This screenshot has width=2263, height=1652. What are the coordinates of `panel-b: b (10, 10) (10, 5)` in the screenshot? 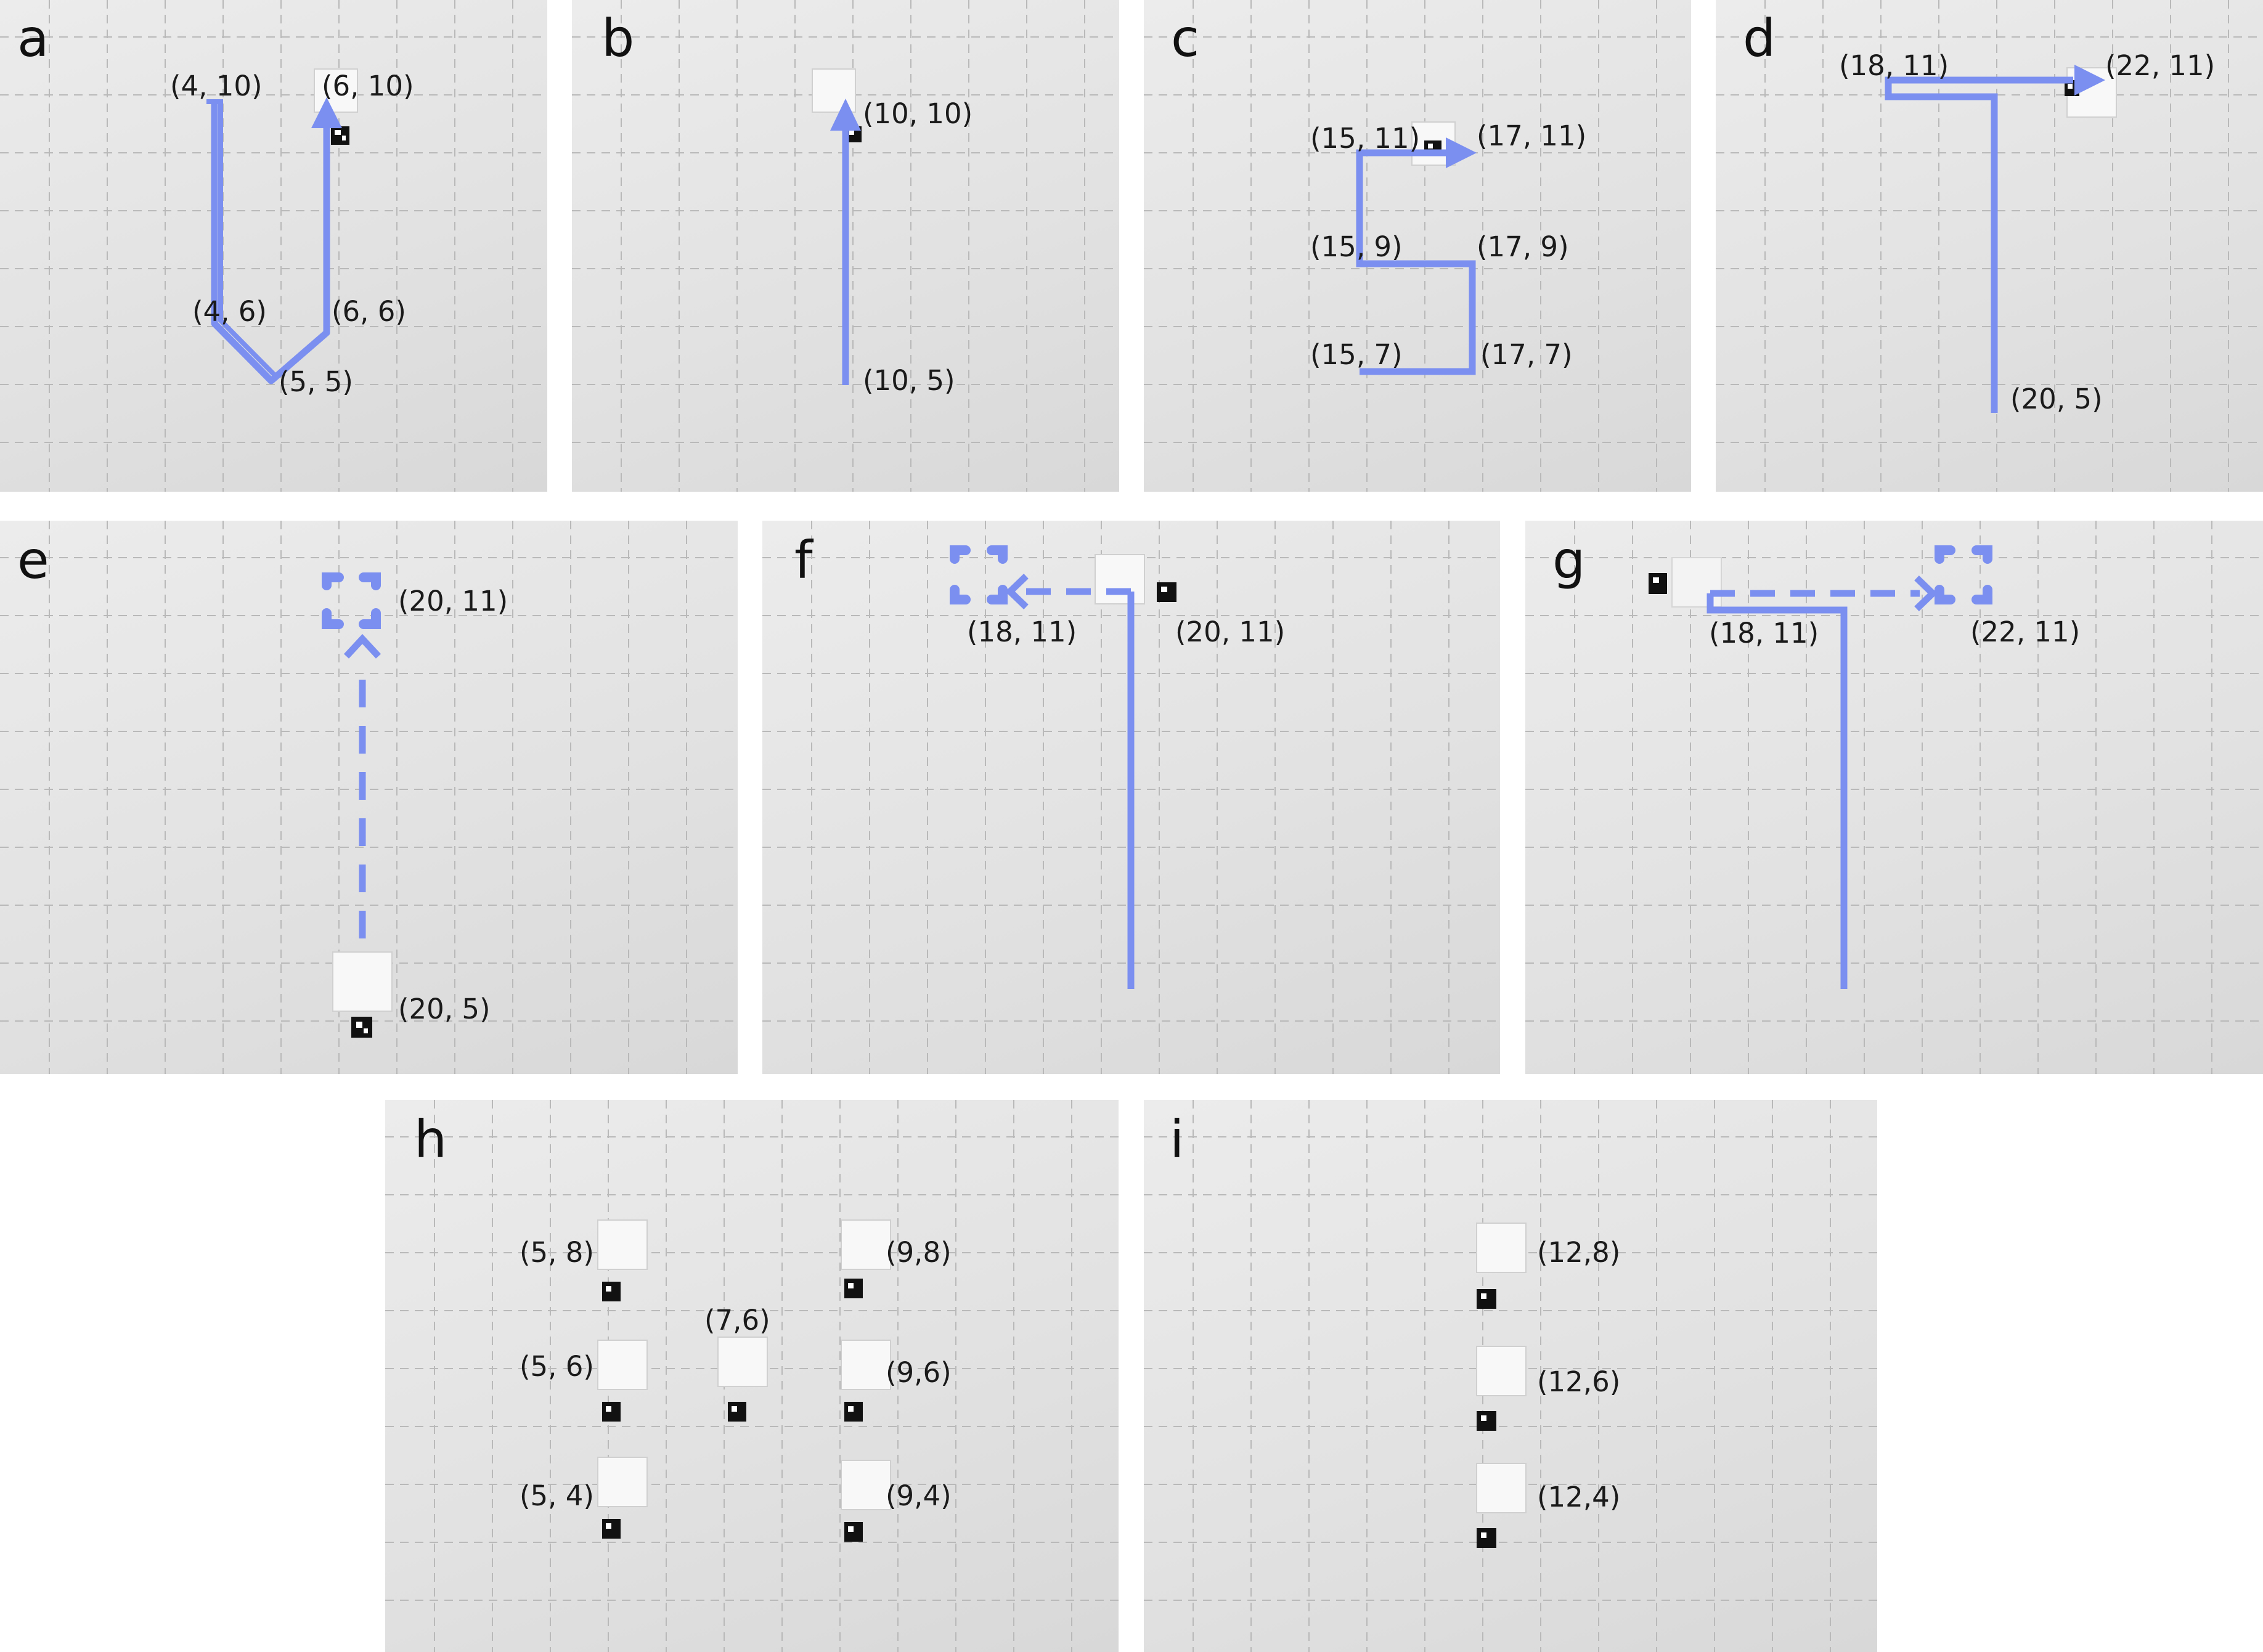 It's located at (845, 246).